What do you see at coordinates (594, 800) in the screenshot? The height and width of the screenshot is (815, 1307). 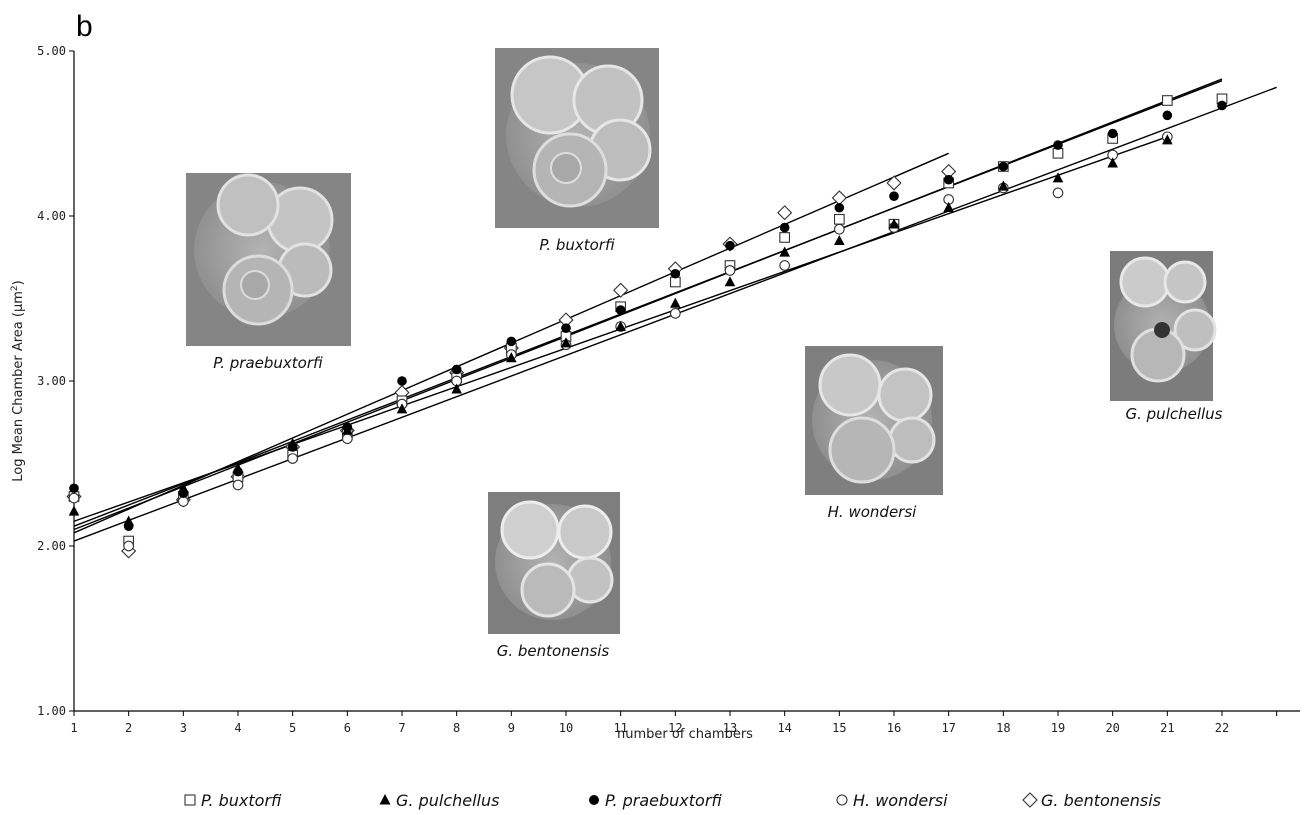 I see `legend-marker-p-praebuxtorfi` at bounding box center [594, 800].